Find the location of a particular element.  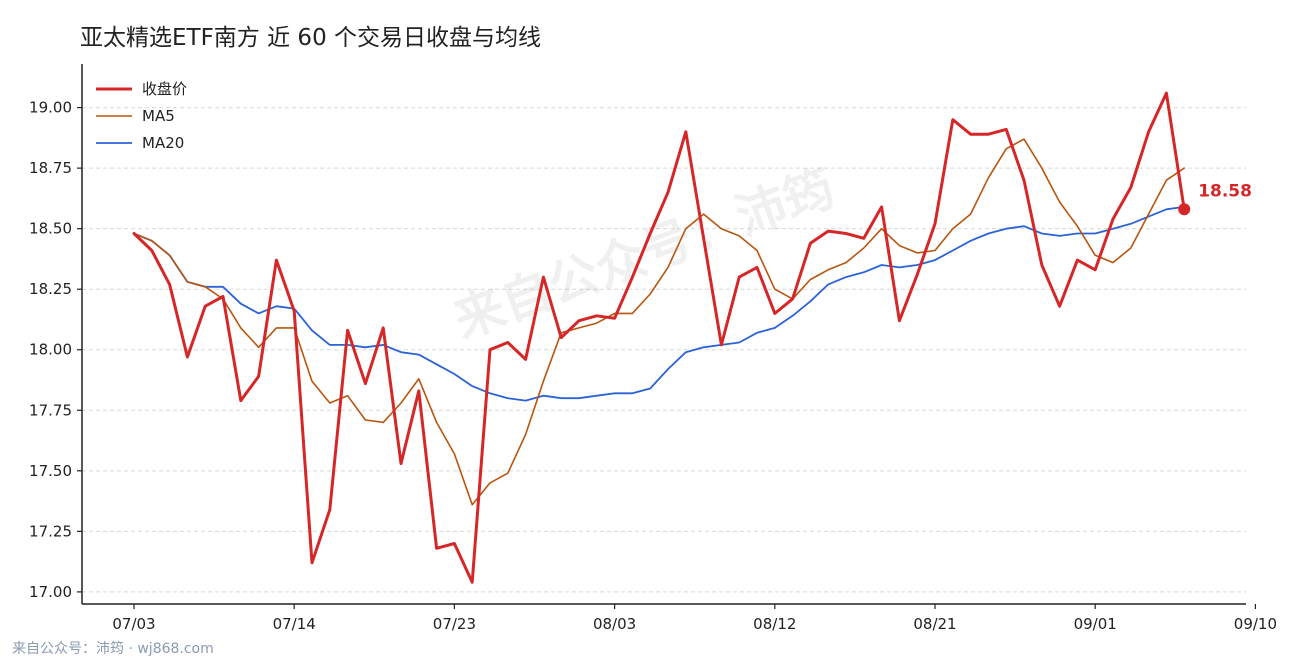

y-tick-label: 17.75 is located at coordinates (50, 410).